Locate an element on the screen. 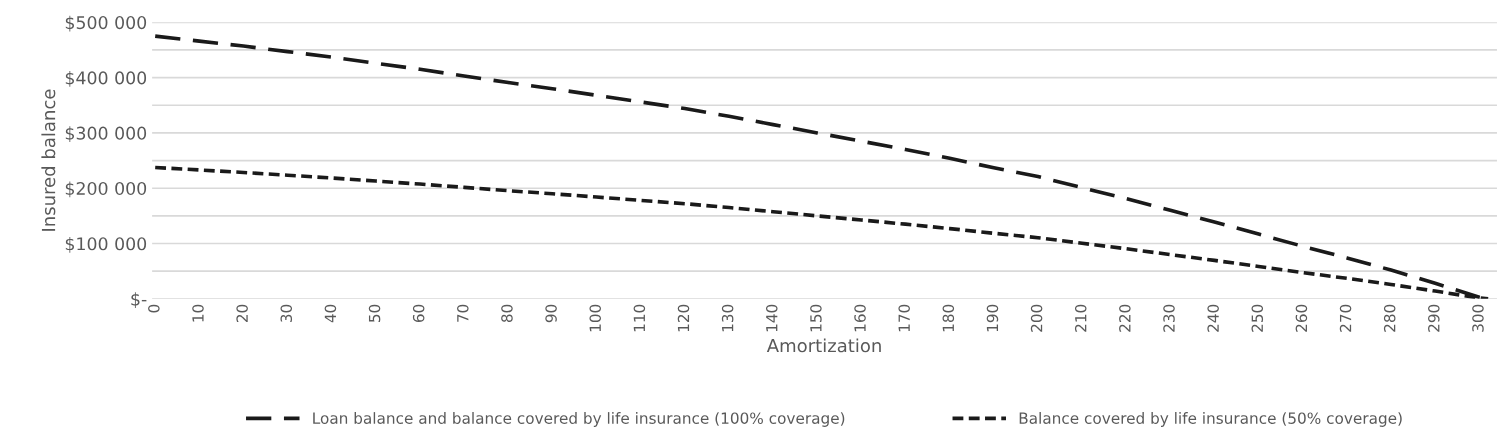  x-tick-label: 10 is located at coordinates (198, 313).